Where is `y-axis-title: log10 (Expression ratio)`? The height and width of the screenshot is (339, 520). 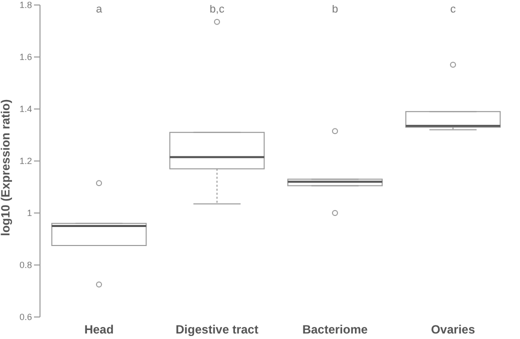
y-axis-title: log10 (Expression ratio) is located at coordinates (6, 167).